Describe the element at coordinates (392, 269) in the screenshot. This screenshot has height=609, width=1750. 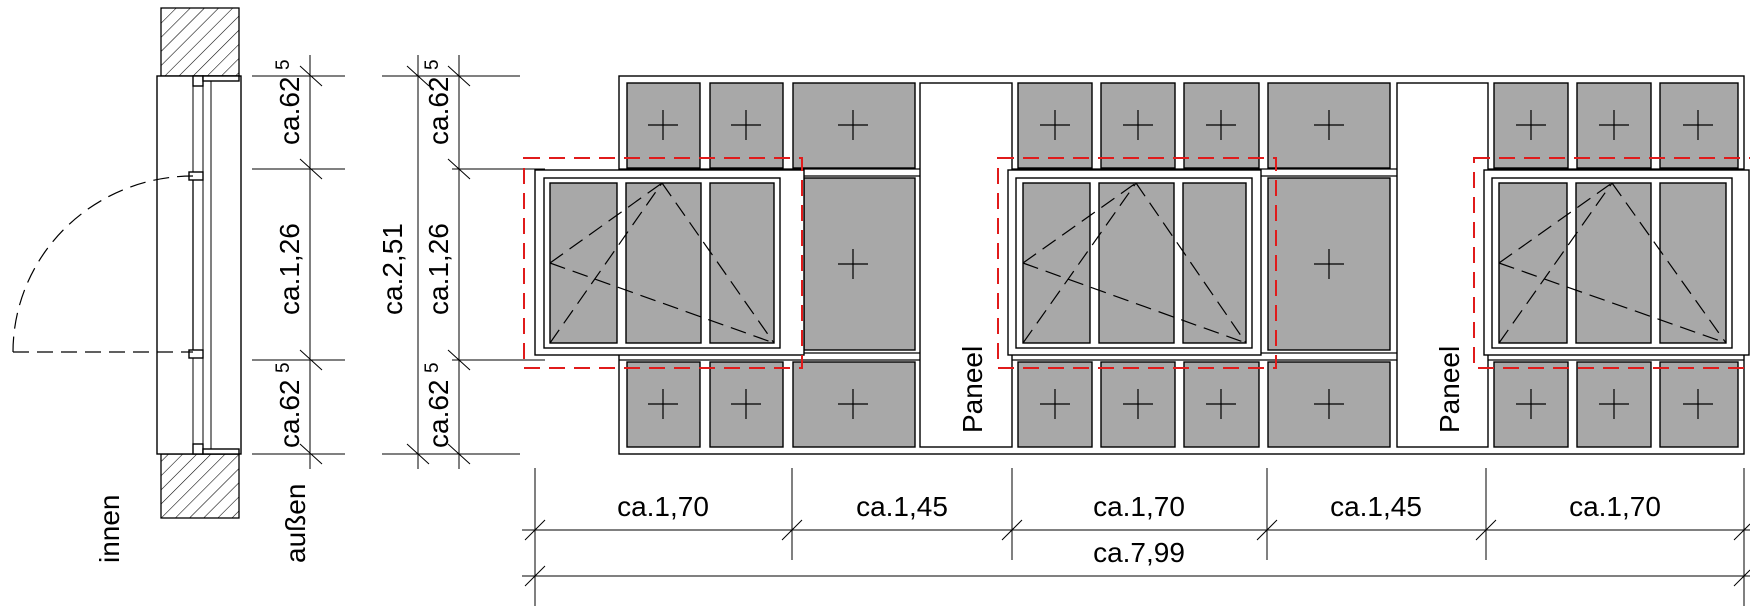
I see `elevation-dim-total: ca.2,51` at that location.